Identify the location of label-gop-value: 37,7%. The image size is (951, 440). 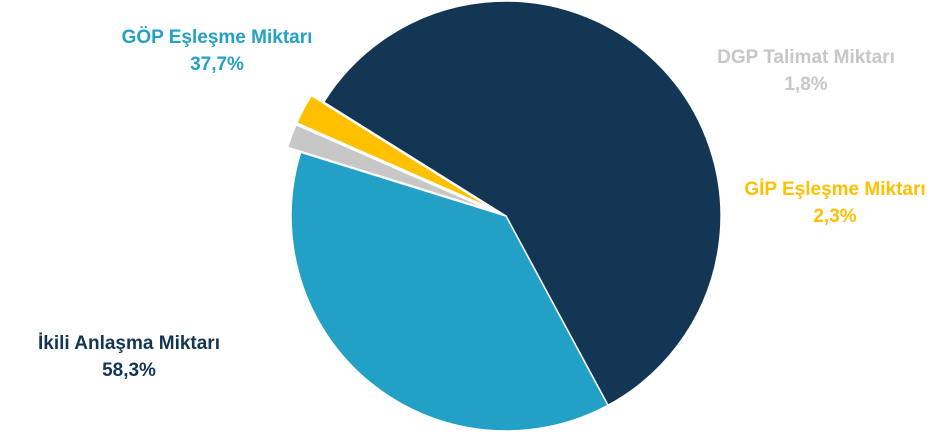
(217, 64).